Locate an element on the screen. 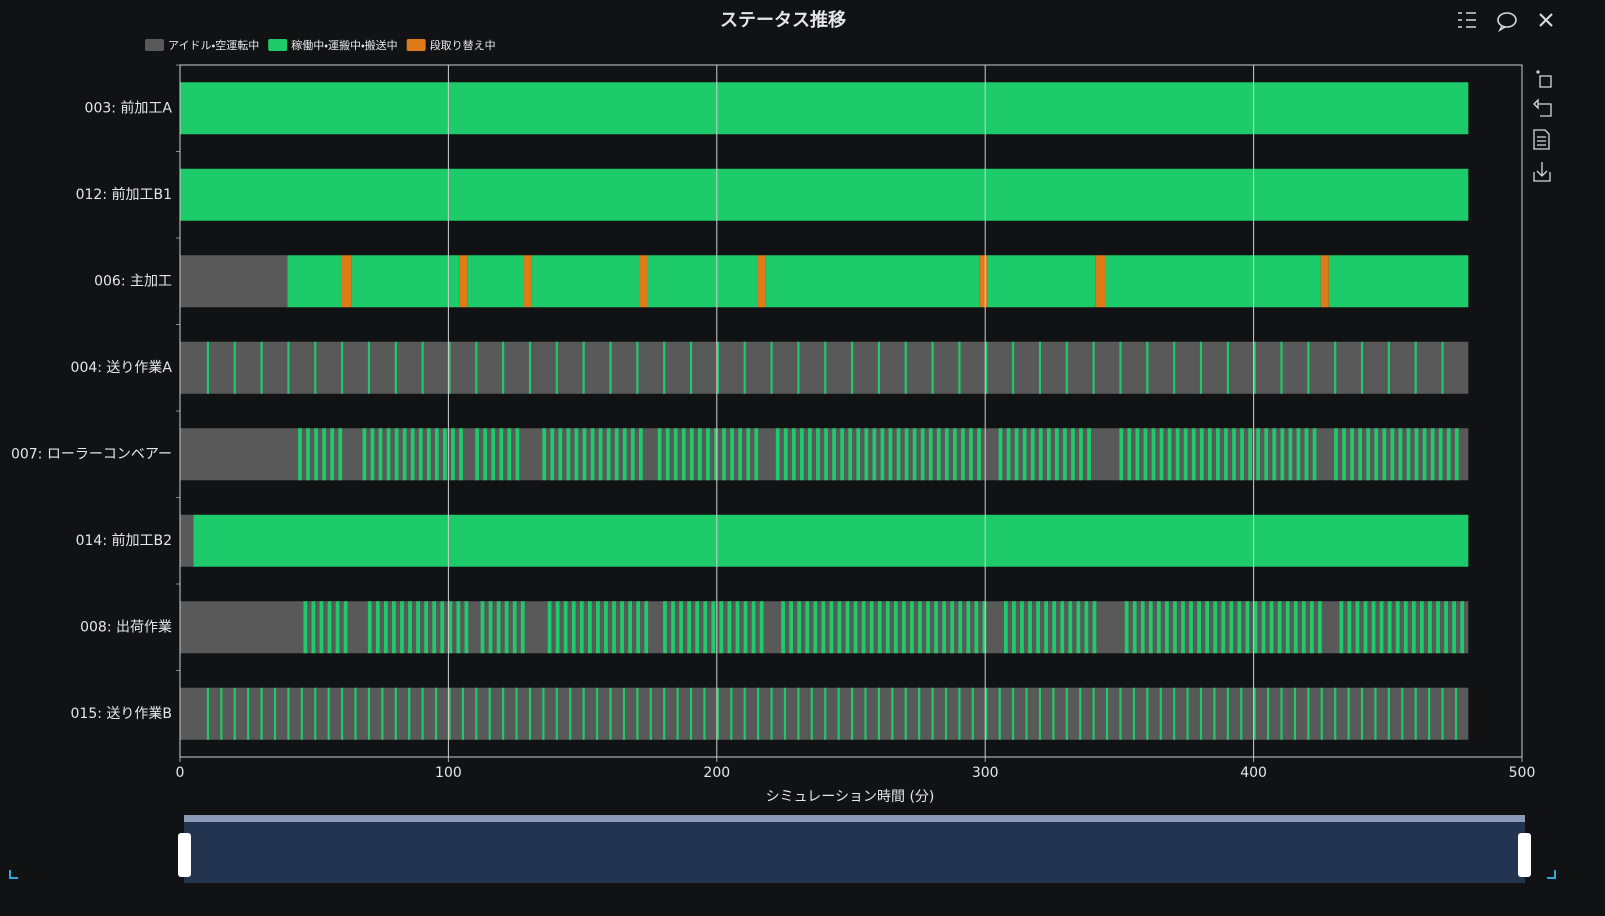 The width and height of the screenshot is (1605, 916). slider-bar is located at coordinates (854, 818).